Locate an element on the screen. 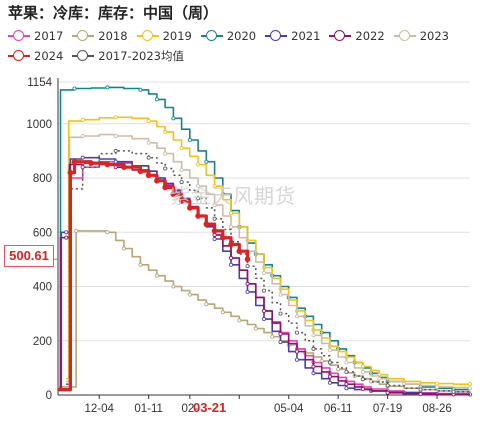 The height and width of the screenshot is (430, 484). current-date-marker: 03-21 is located at coordinates (210, 407).